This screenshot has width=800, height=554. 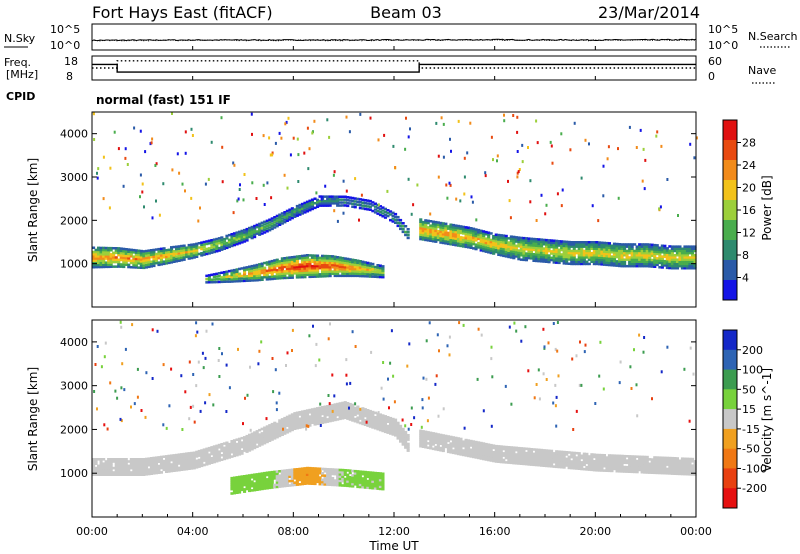 What do you see at coordinates (74, 177) in the screenshot?
I see `power-y-tick-label: 3000` at bounding box center [74, 177].